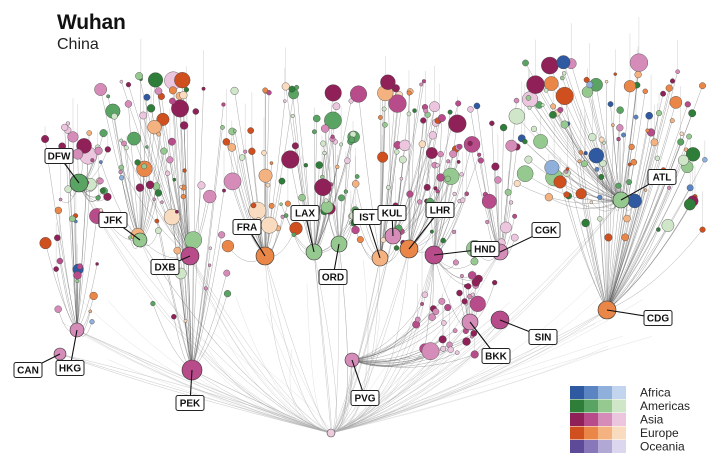  I want to click on hub-code-text: KUL, so click(392, 214).